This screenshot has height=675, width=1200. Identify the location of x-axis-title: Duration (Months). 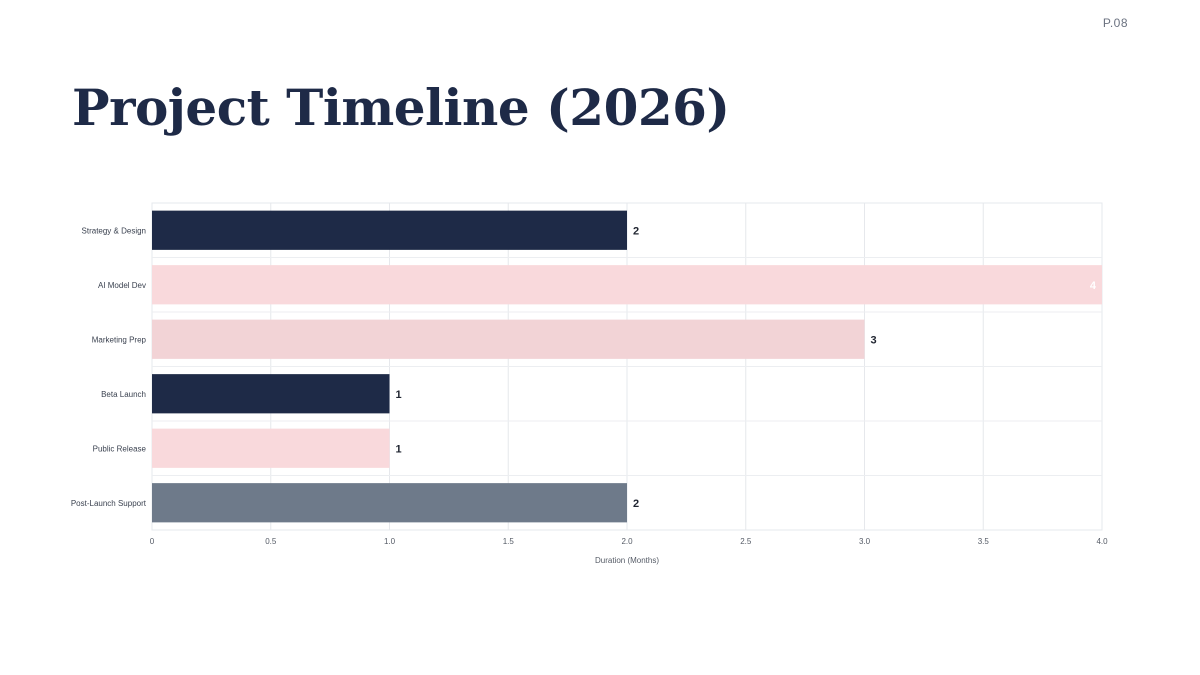
(627, 560).